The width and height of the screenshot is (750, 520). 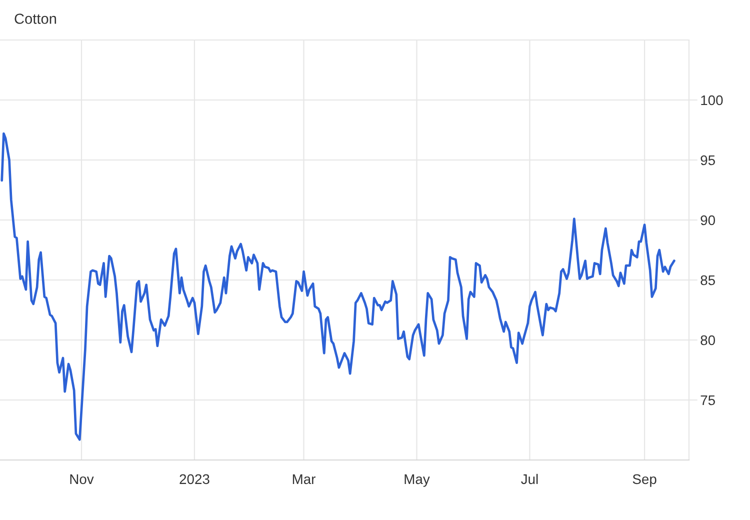 I want to click on y-tick-label: 85, so click(x=707, y=280).